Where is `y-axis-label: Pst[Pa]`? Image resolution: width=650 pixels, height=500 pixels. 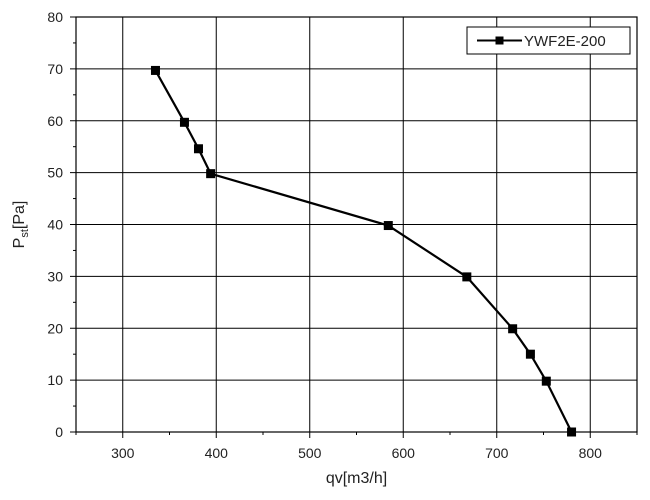
y-axis-label: Pst[Pa] is located at coordinates (21, 225).